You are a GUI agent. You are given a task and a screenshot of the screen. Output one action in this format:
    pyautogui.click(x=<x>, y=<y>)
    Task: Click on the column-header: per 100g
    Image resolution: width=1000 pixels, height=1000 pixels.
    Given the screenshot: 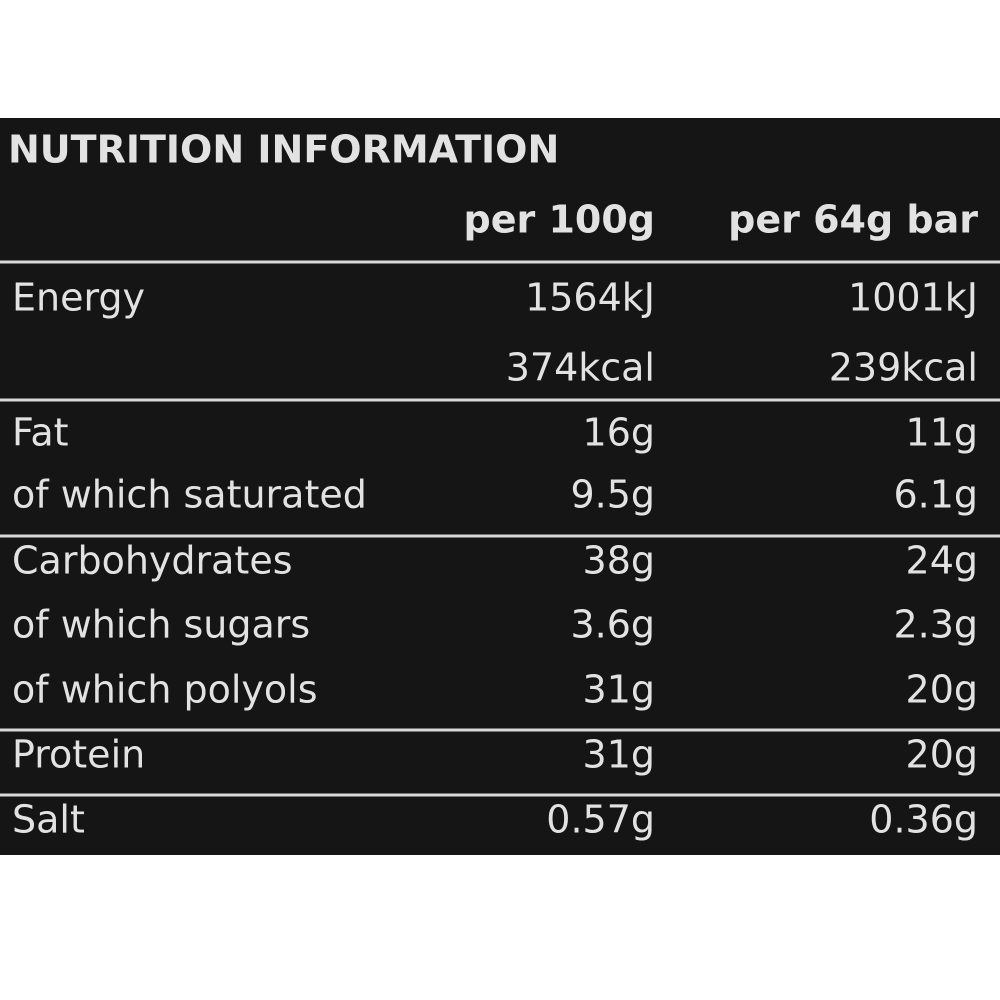 What is the action you would take?
    pyautogui.click(x=559, y=220)
    